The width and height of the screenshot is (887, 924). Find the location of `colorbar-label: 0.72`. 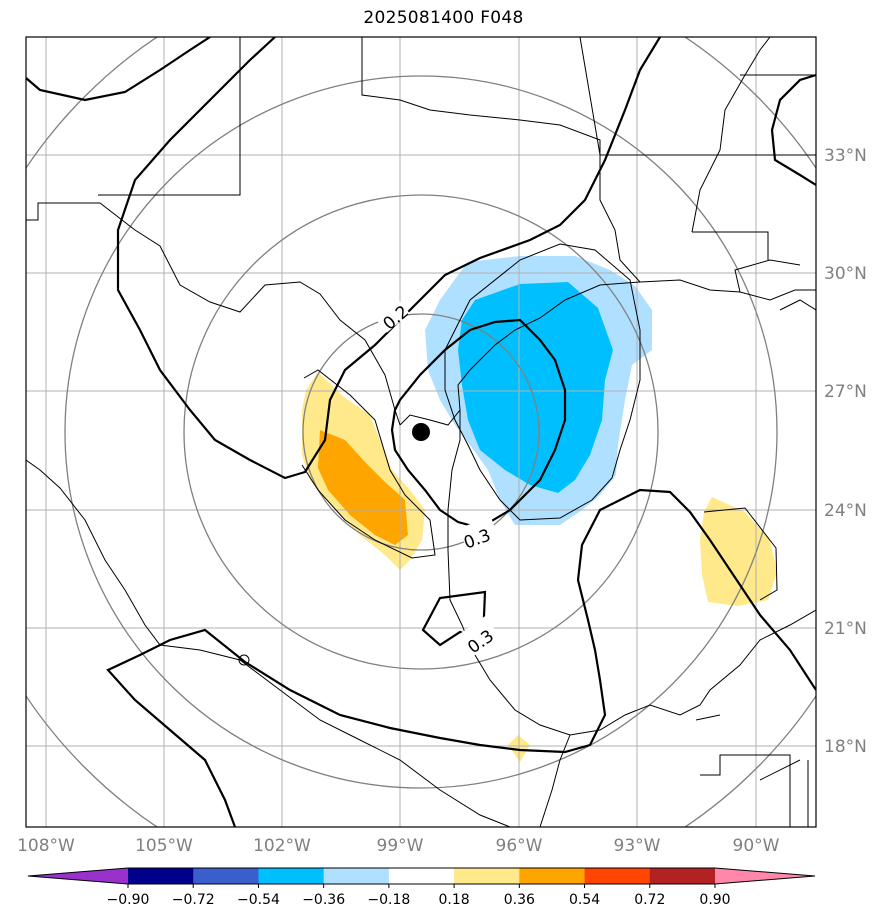

colorbar-label: 0.72 is located at coordinates (649, 900).